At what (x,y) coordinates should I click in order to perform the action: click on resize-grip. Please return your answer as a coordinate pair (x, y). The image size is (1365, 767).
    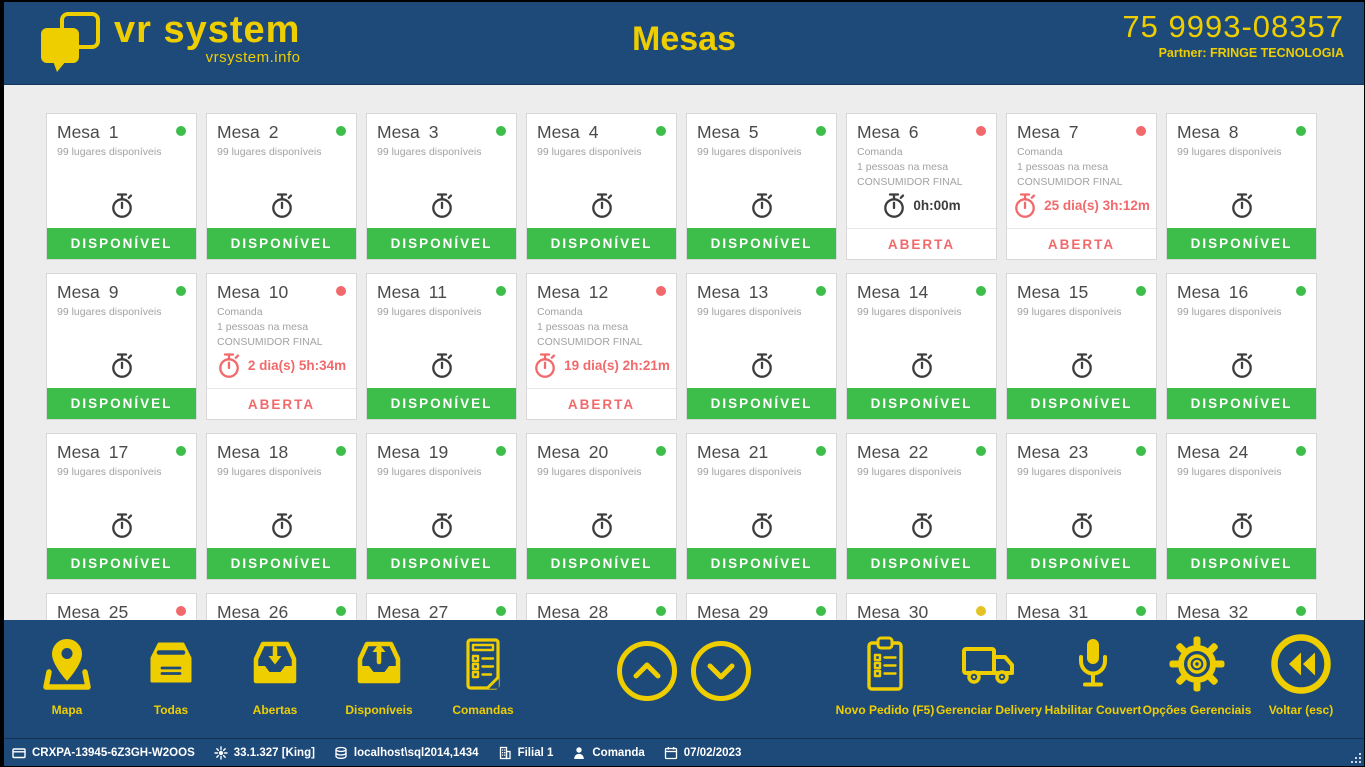
    Looking at the image, I should click on (1356, 758).